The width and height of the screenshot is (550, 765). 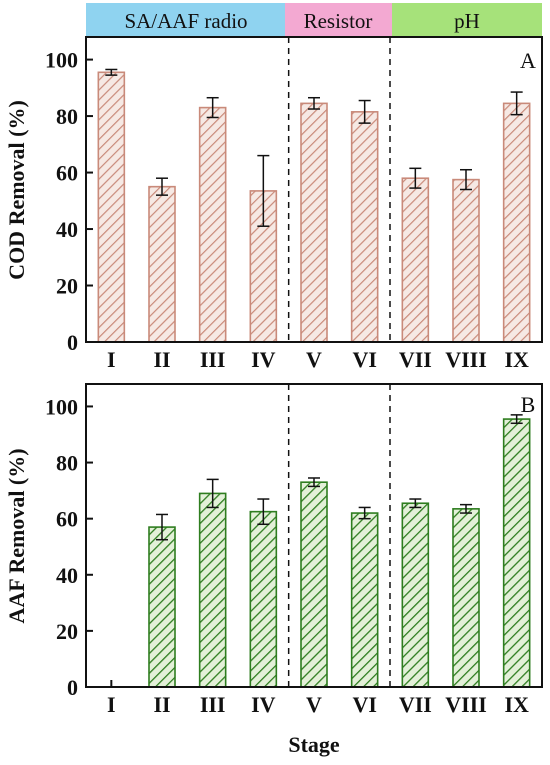 I want to click on band-label-sa-aaf: SA/AAF radio, so click(x=185, y=21).